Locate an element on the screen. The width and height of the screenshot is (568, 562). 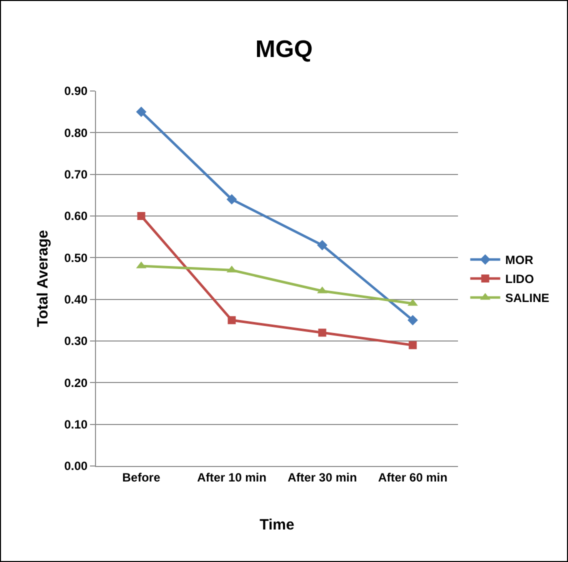
legend-label: LIDO is located at coordinates (519, 279).